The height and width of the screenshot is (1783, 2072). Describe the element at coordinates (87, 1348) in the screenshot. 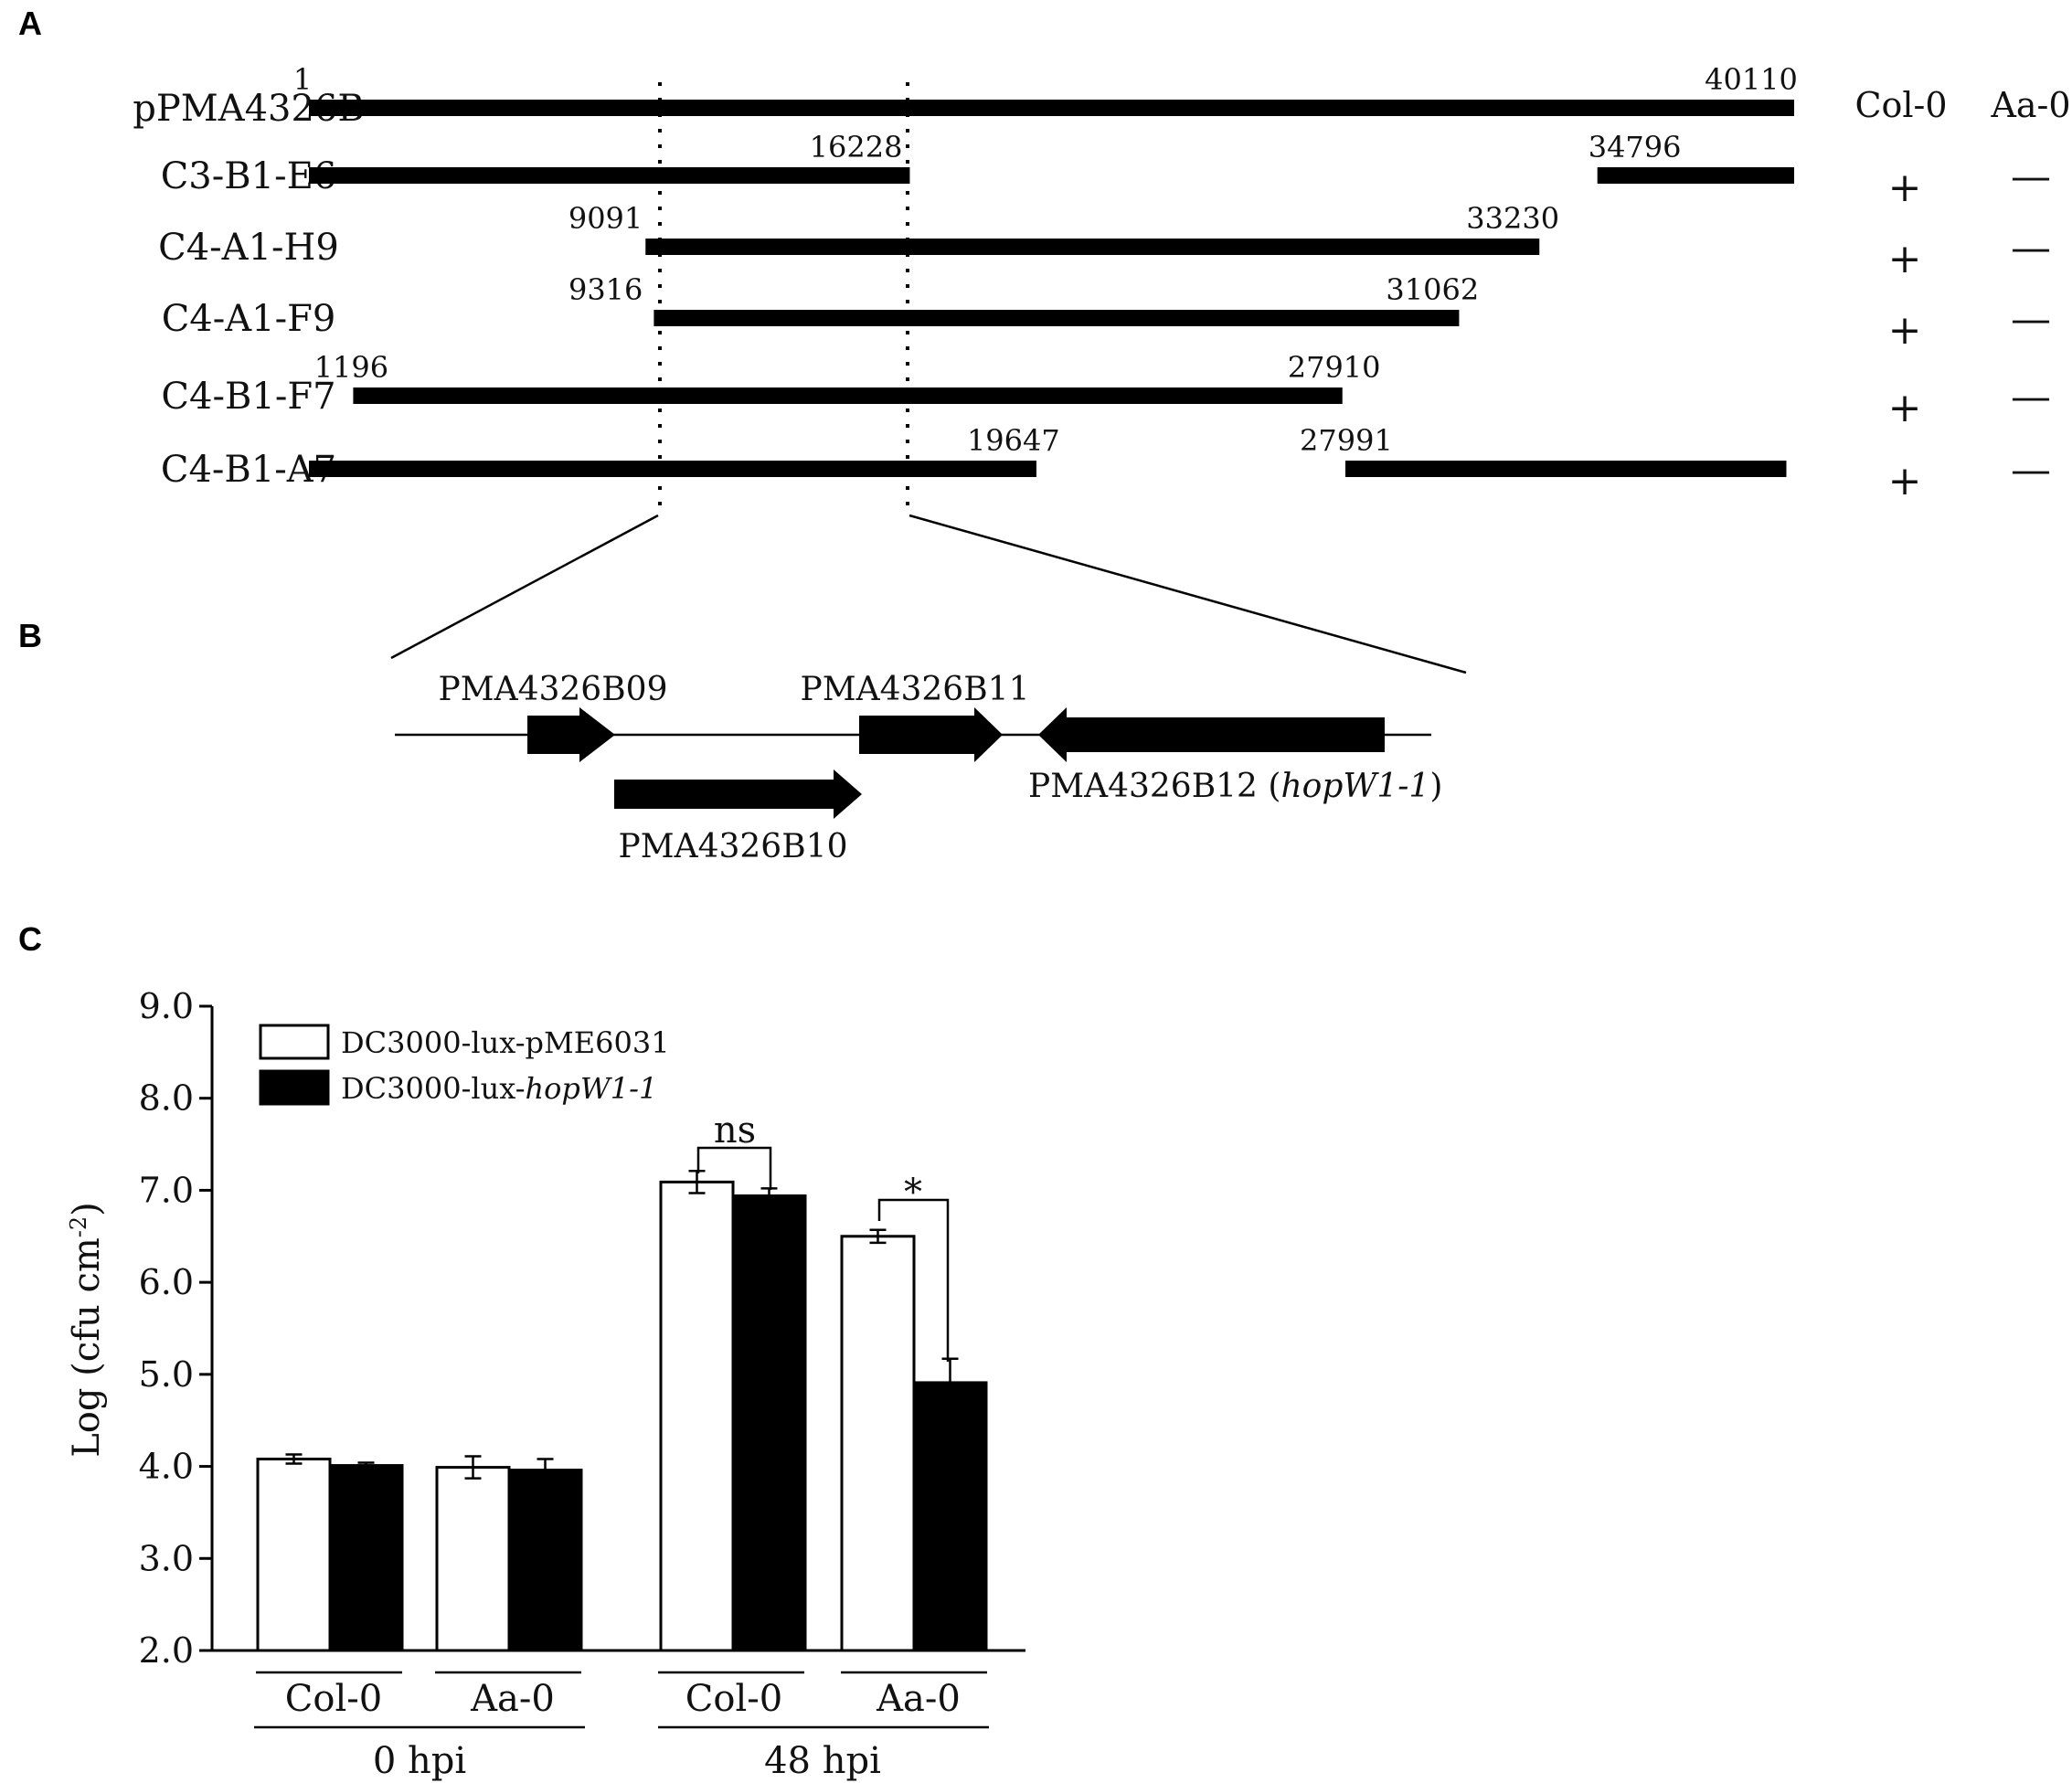

I see `y-axis-label-main: Log (cfu cm` at that location.